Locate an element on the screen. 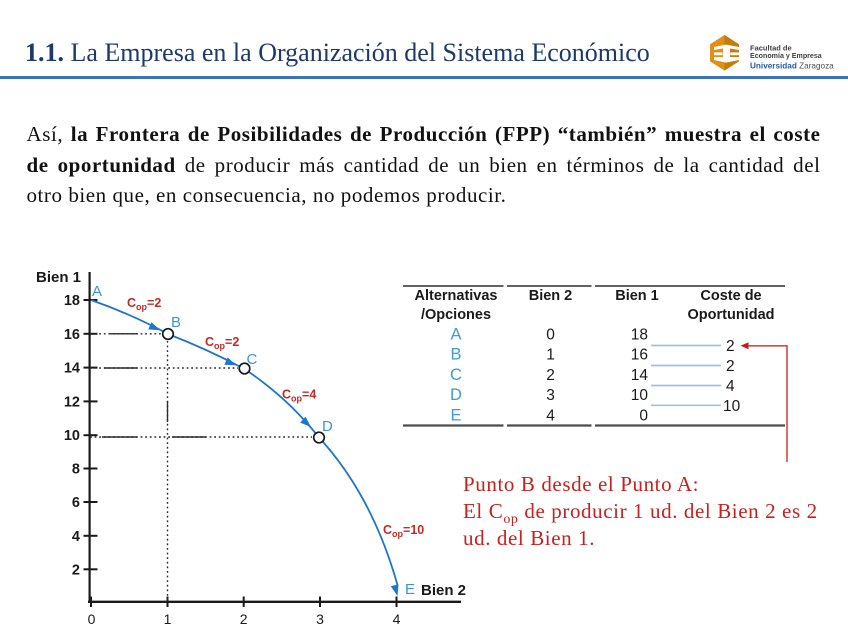 The height and width of the screenshot is (636, 848). svg-text: Alternativas is located at coordinates (455, 296).